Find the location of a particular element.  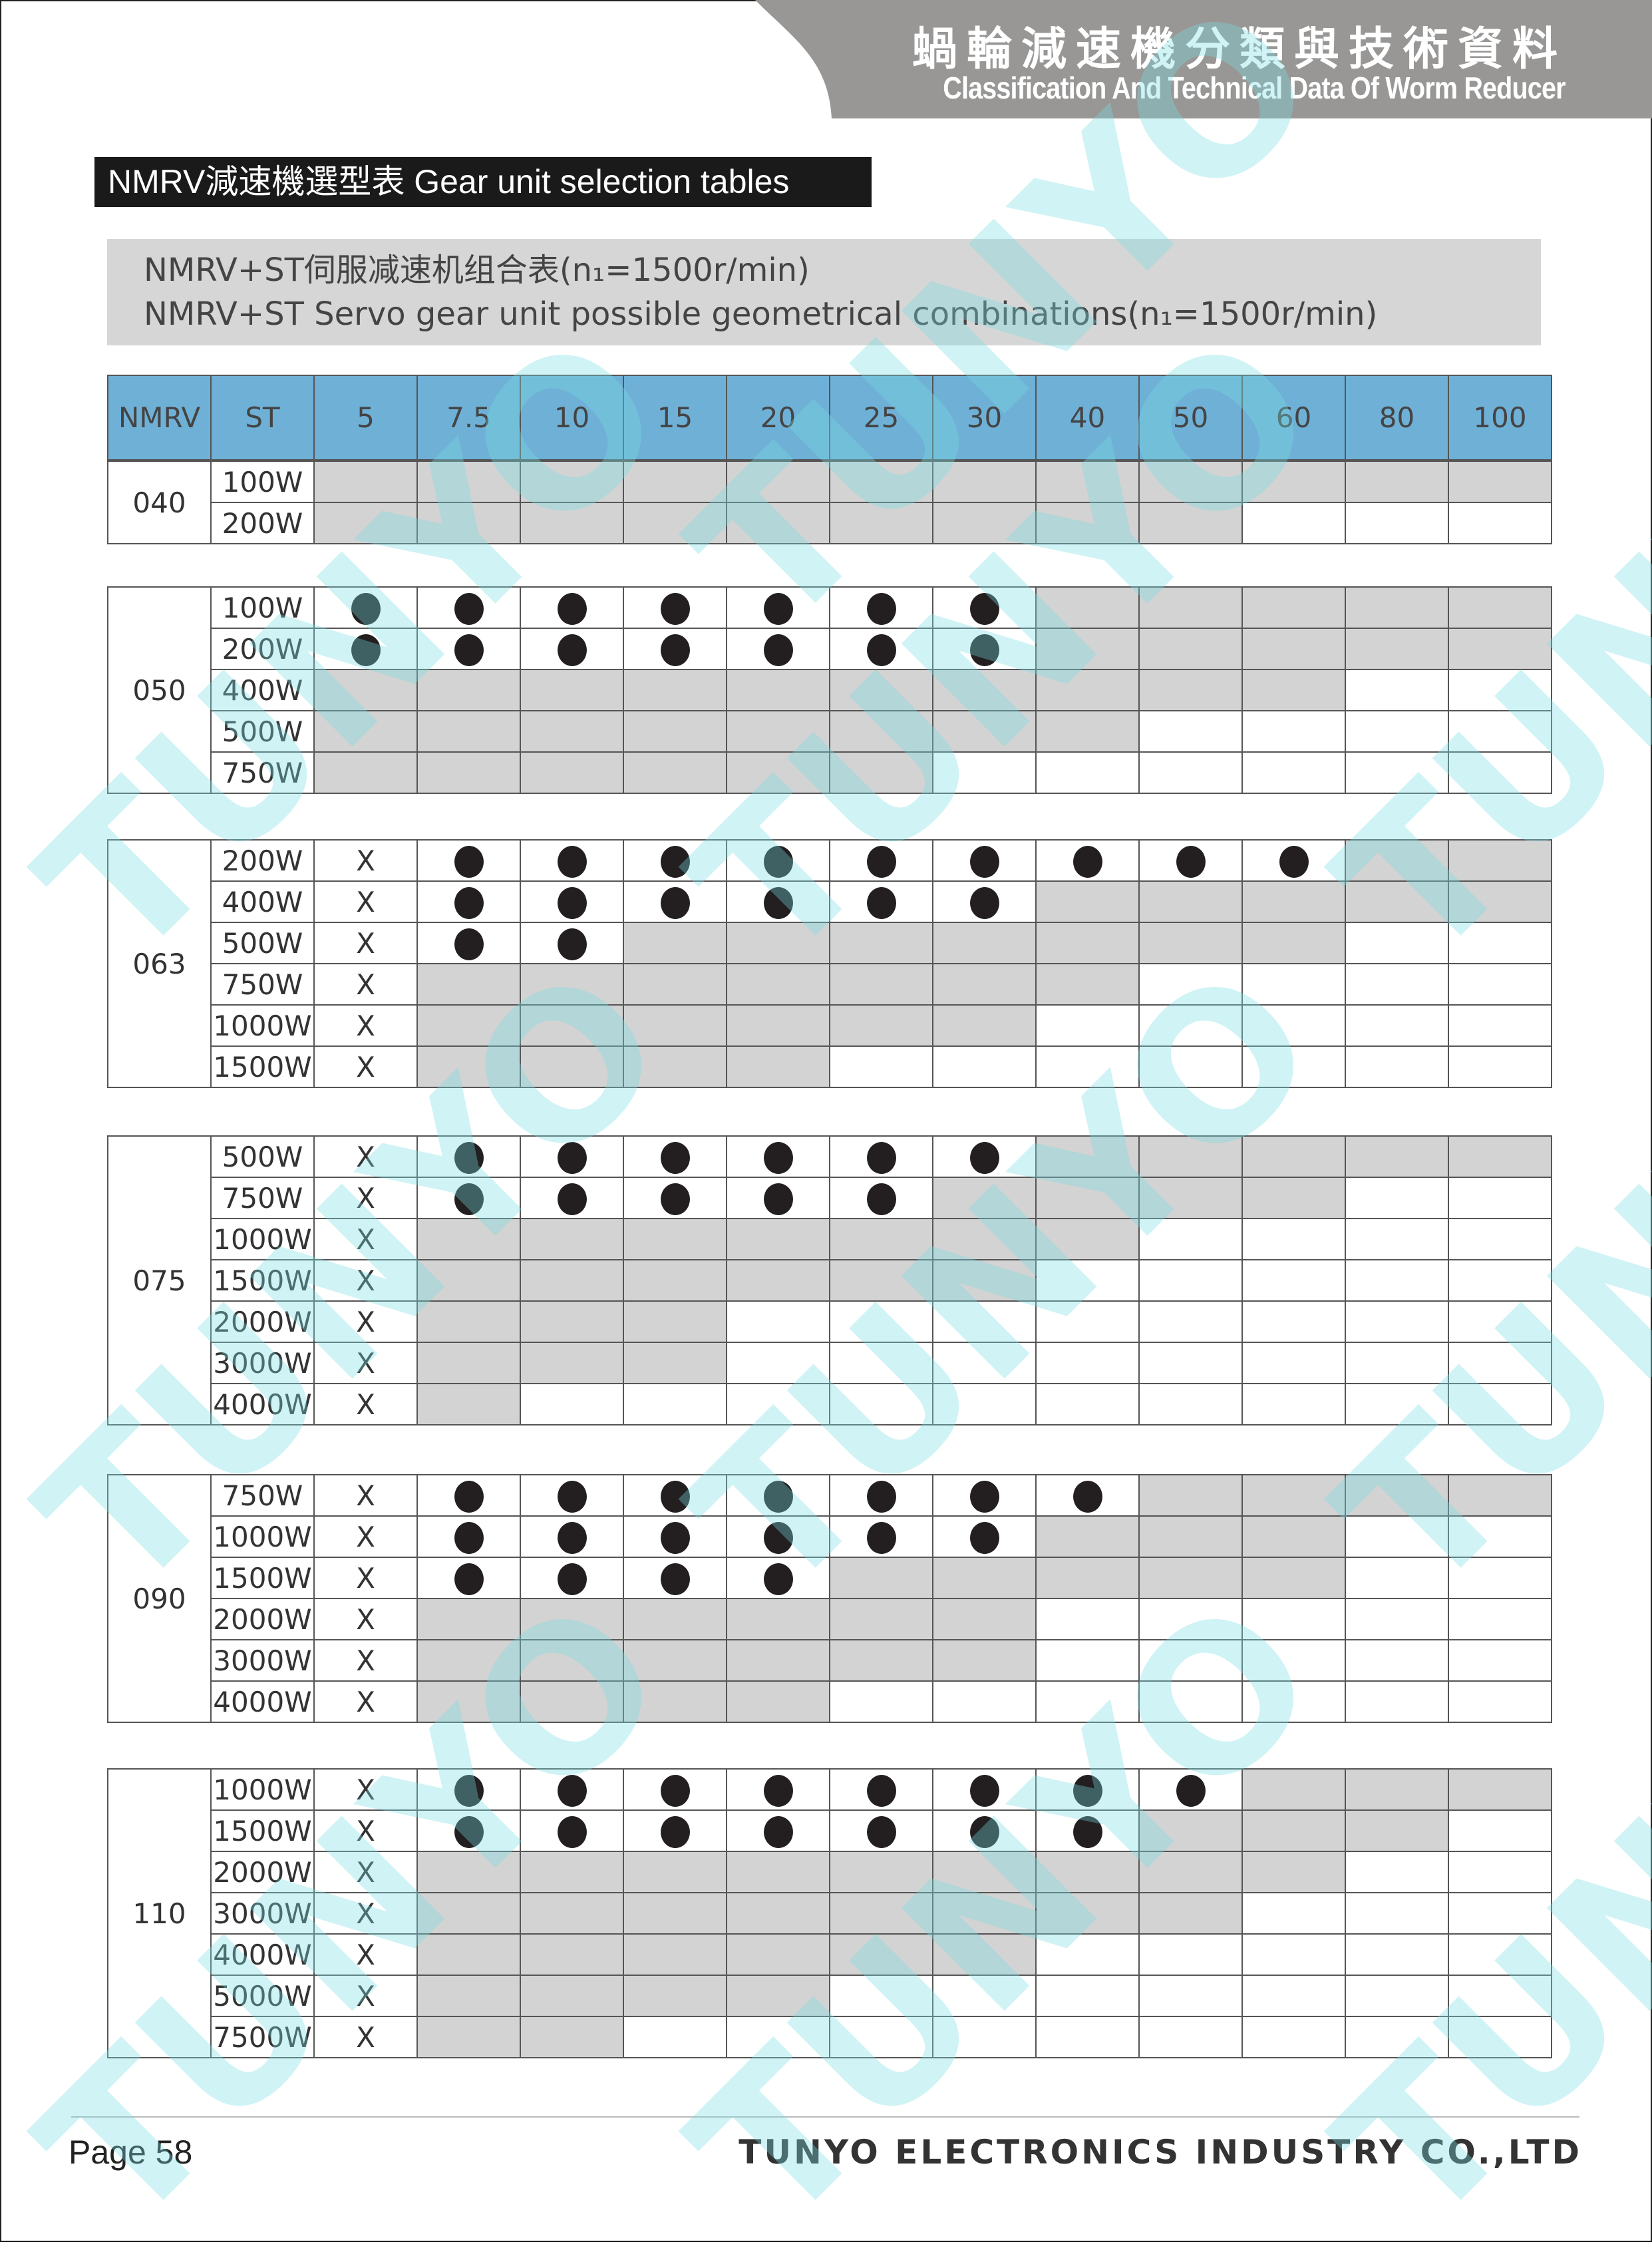

column-header: NMRV is located at coordinates (160, 418).